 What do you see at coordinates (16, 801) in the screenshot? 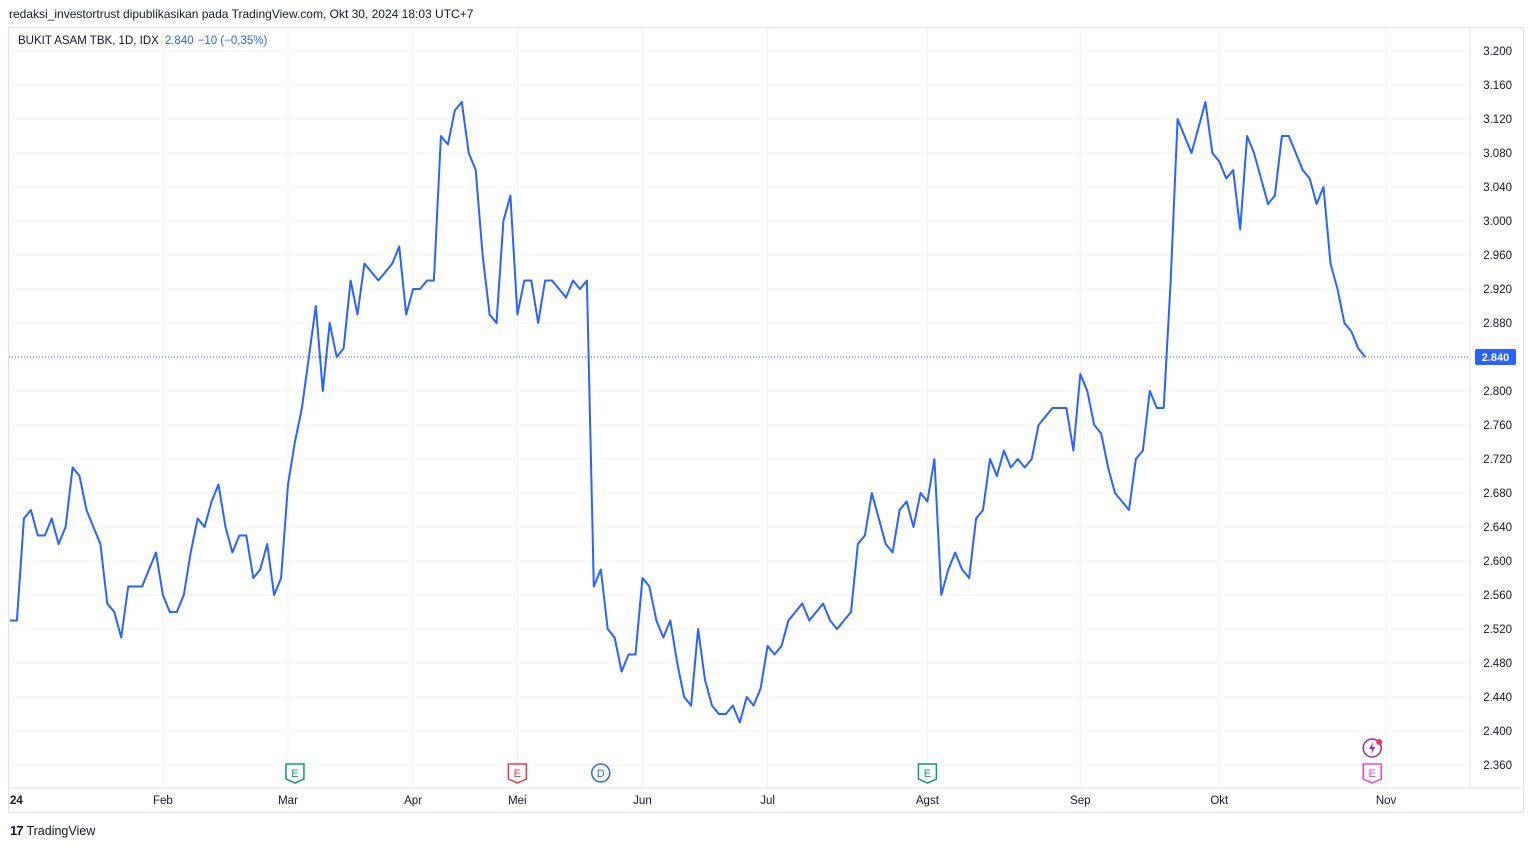
I see `x-tick-label: 24` at bounding box center [16, 801].